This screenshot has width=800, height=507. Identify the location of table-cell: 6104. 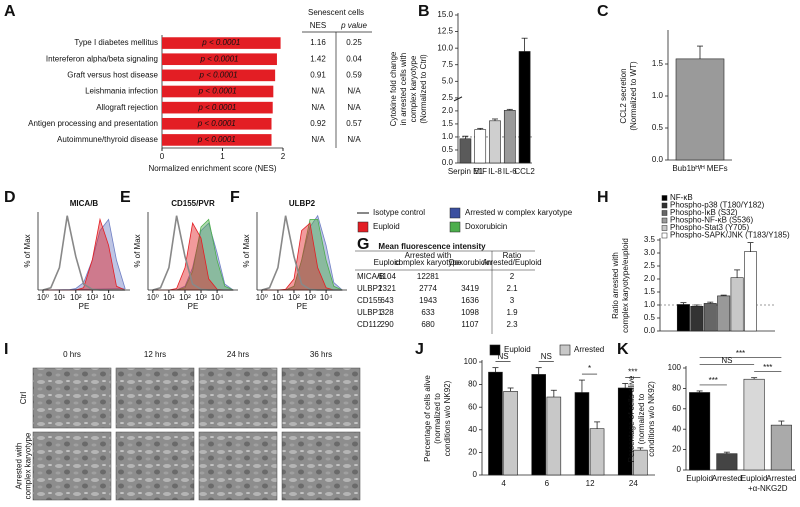
(387, 276).